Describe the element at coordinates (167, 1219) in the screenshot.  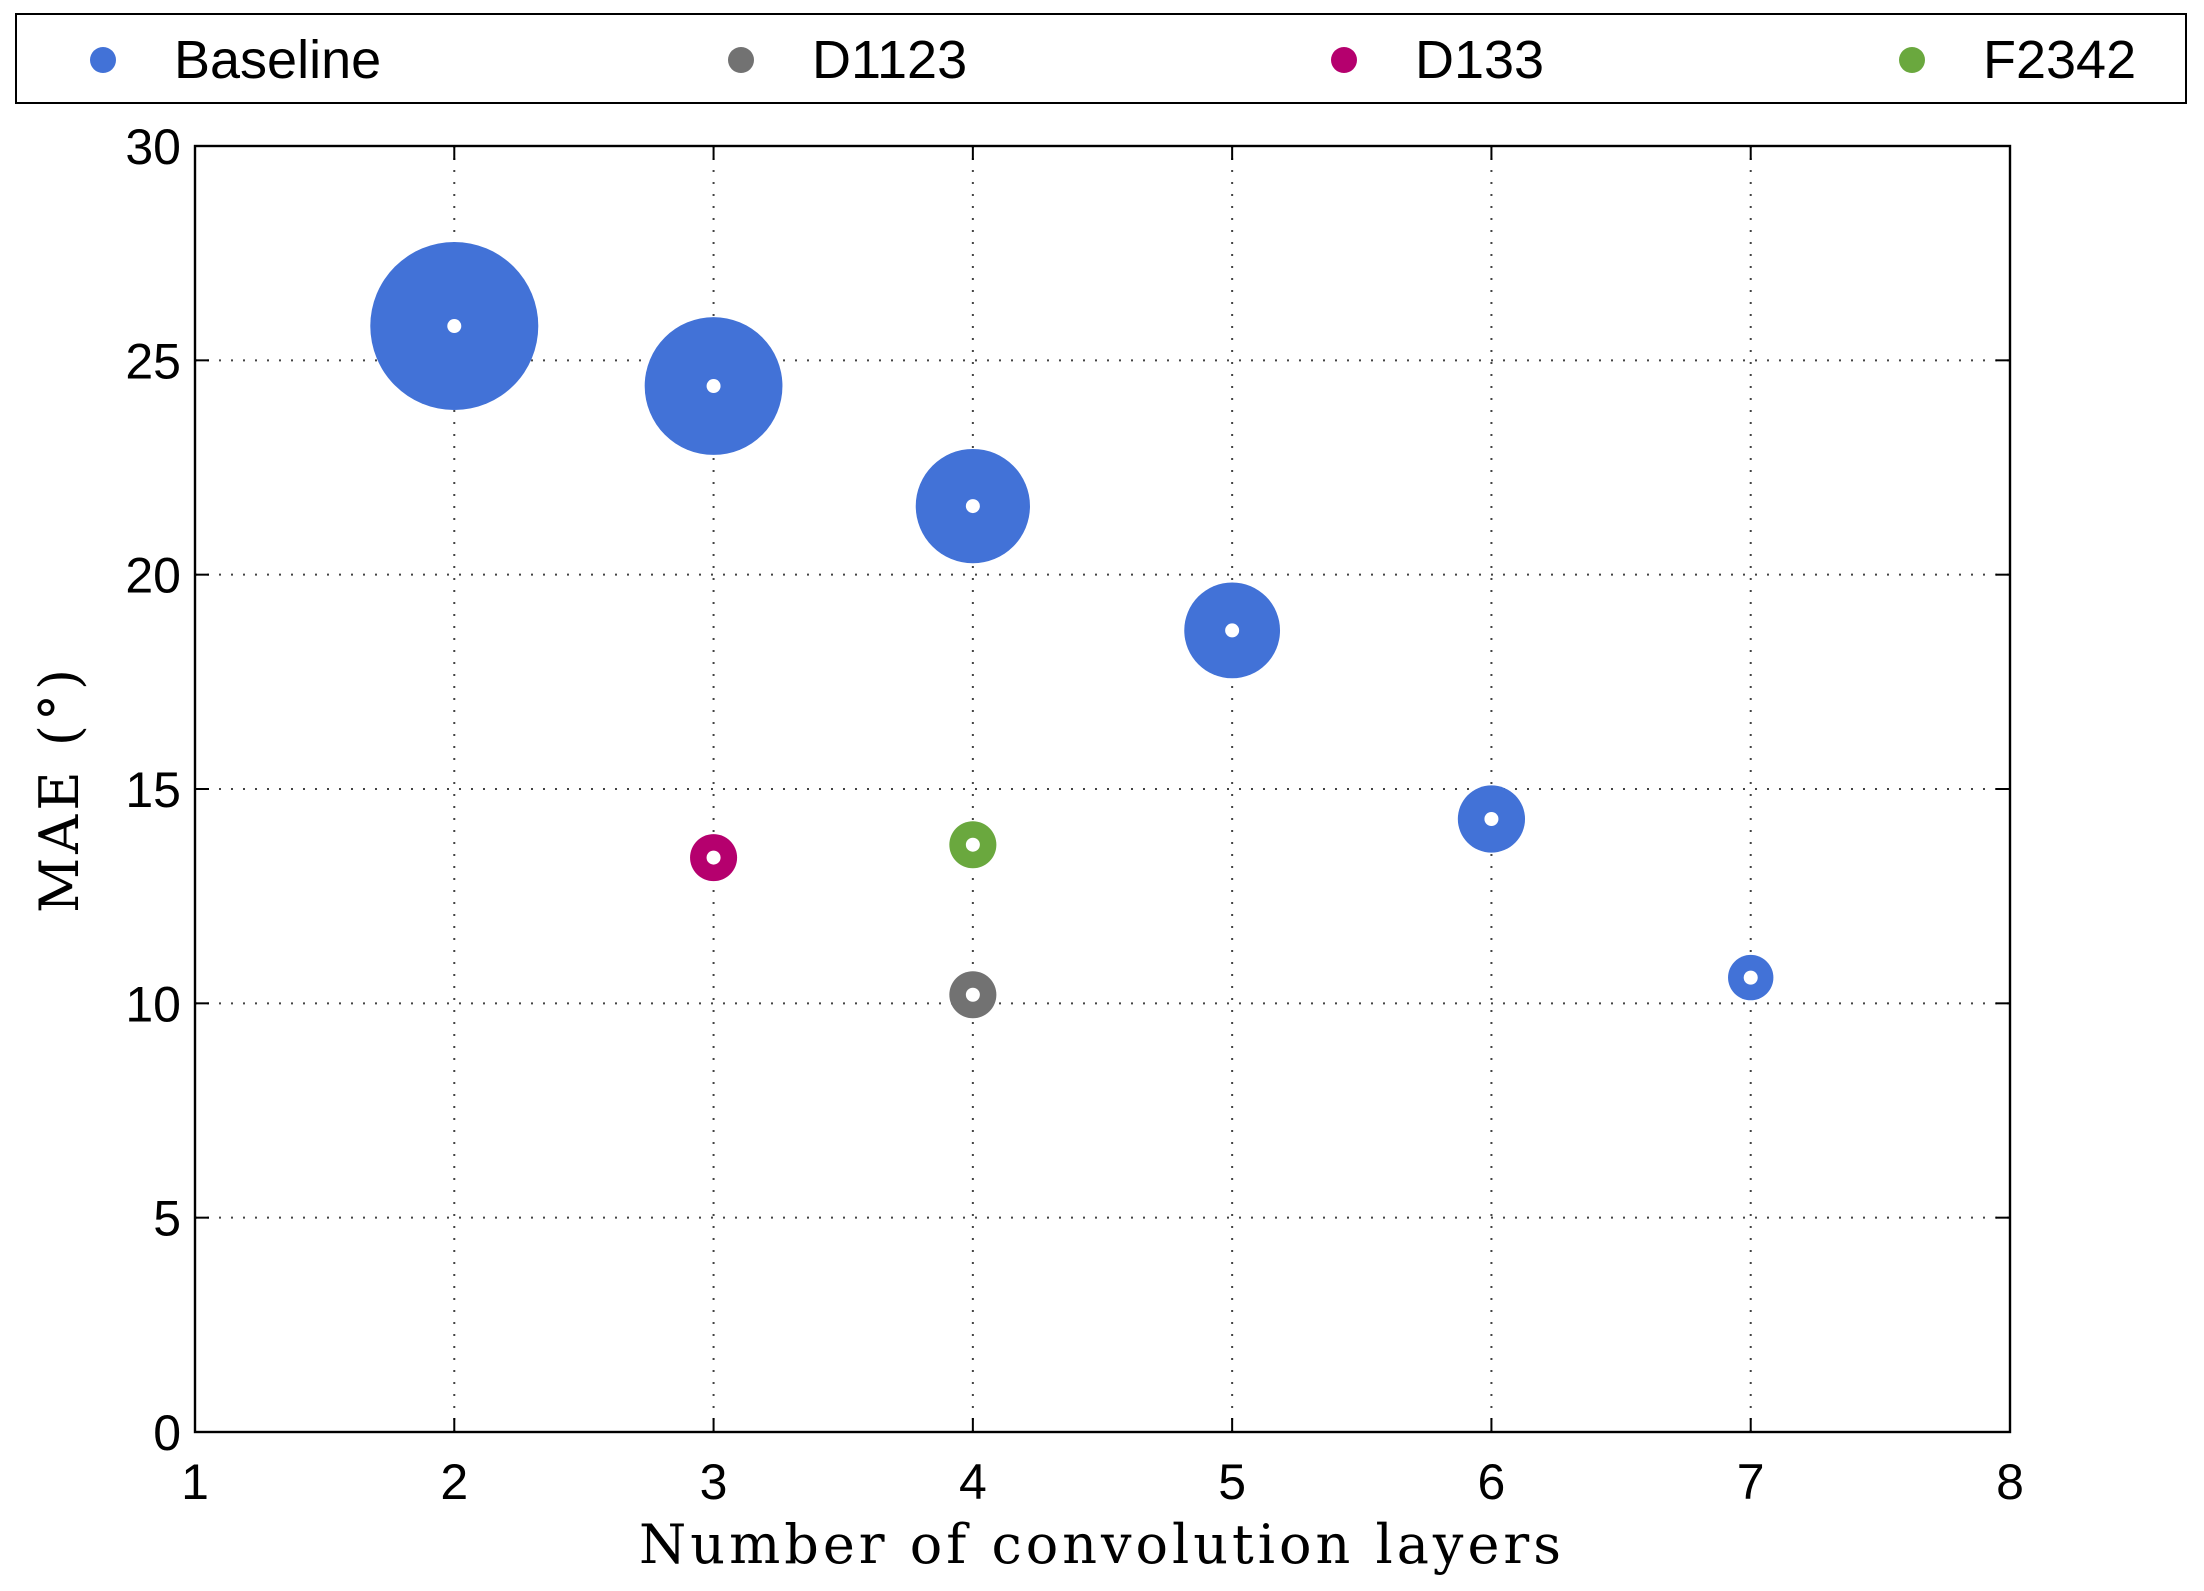
I see `y-tick-label: 5` at that location.